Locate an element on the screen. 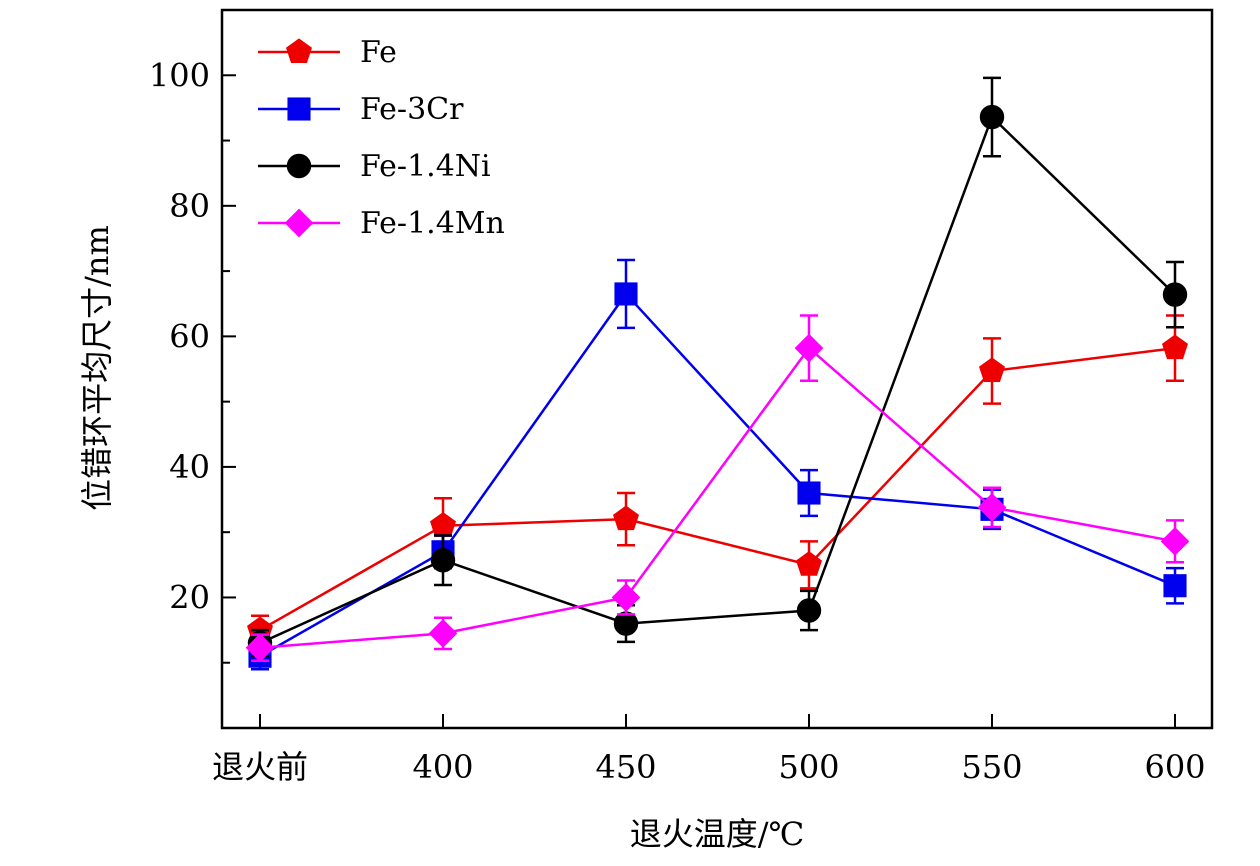  y-tick-label: 40 is located at coordinates (189, 467).